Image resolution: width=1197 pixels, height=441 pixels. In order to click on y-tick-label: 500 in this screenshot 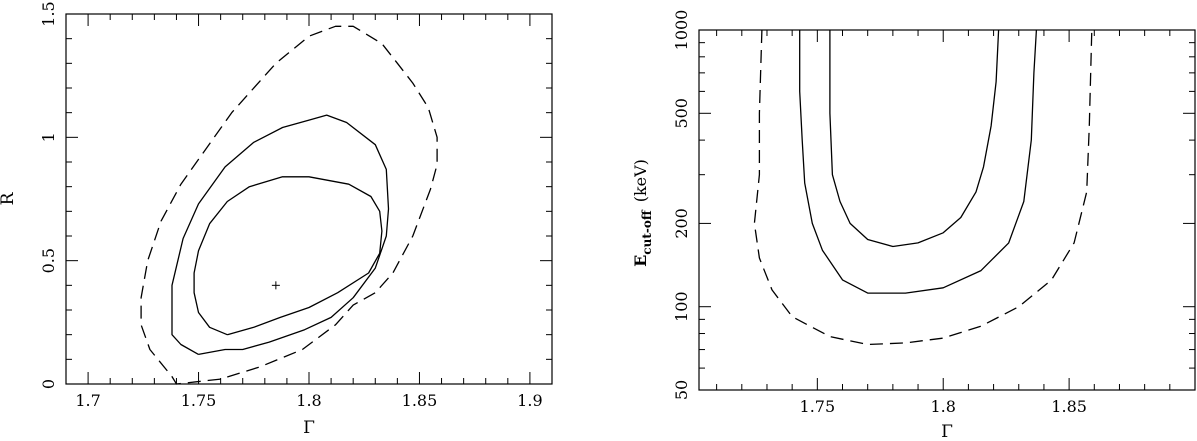, I will do `click(681, 113)`.